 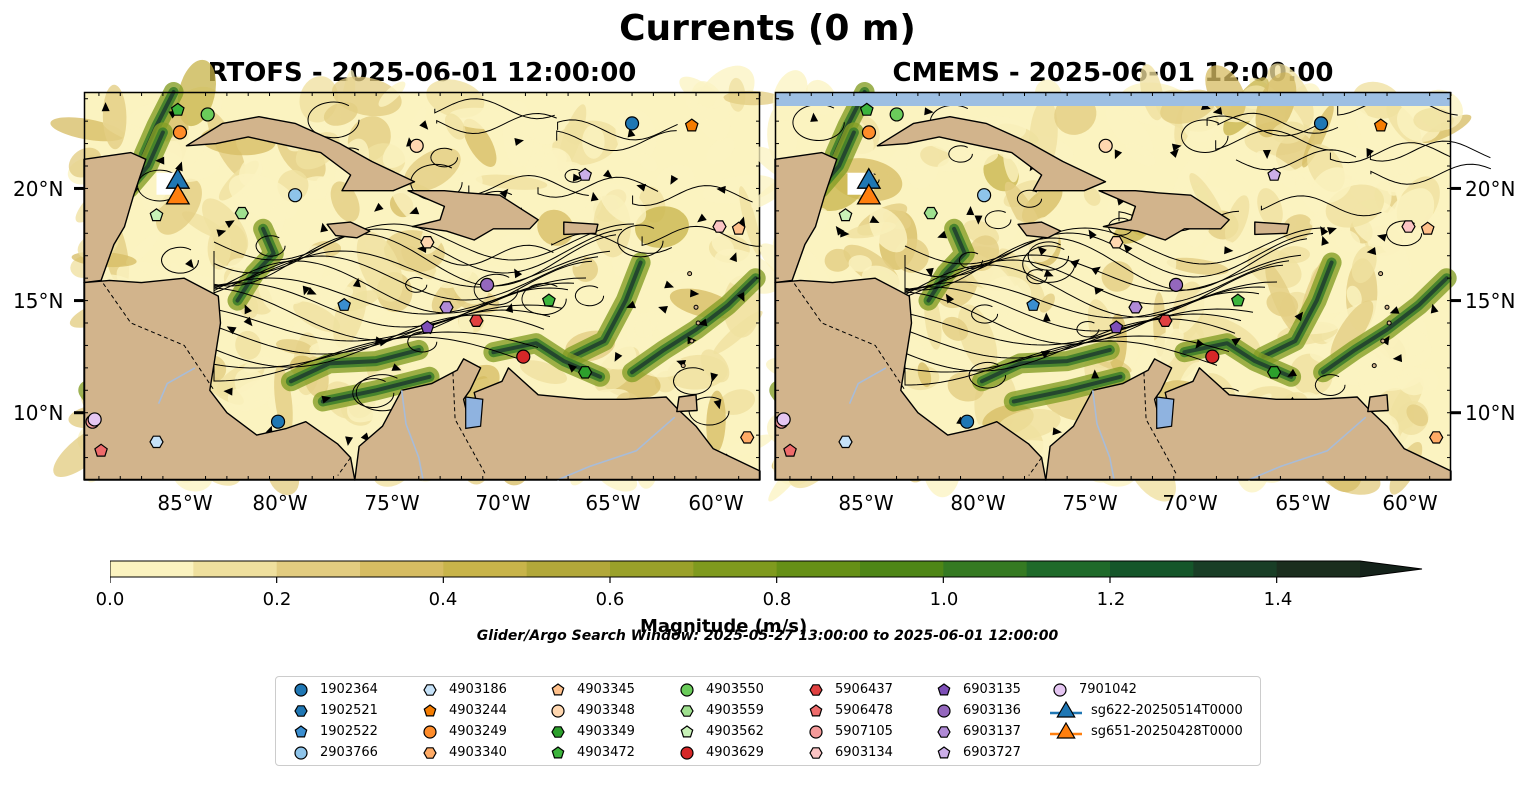 What do you see at coordinates (767, 28) in the screenshot?
I see `figure-title: Currents (0 m)` at bounding box center [767, 28].